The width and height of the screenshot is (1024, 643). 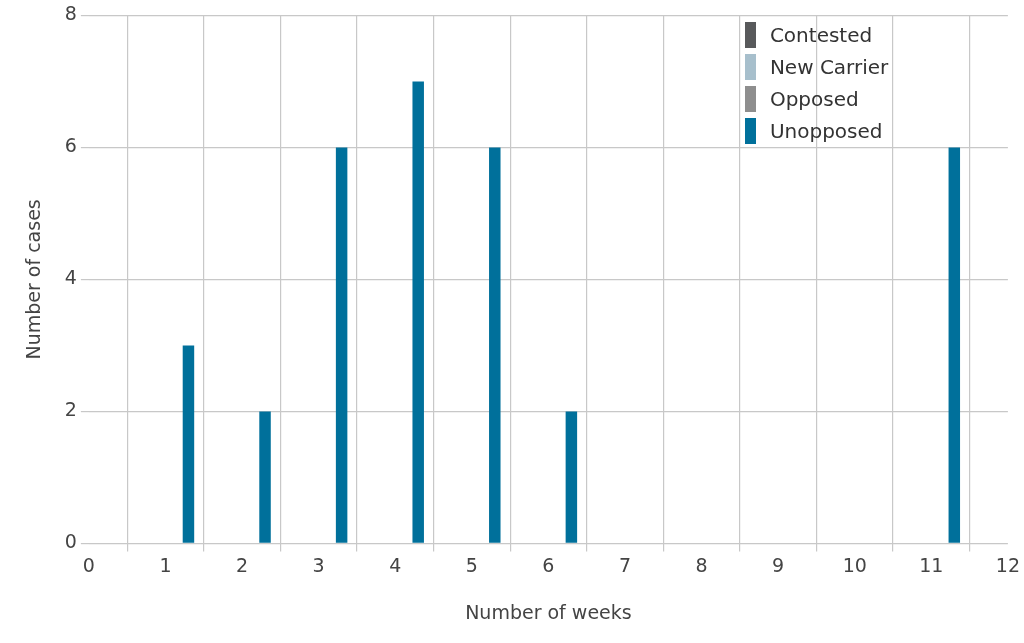 I want to click on x-tick-label: 4, so click(x=395, y=564).